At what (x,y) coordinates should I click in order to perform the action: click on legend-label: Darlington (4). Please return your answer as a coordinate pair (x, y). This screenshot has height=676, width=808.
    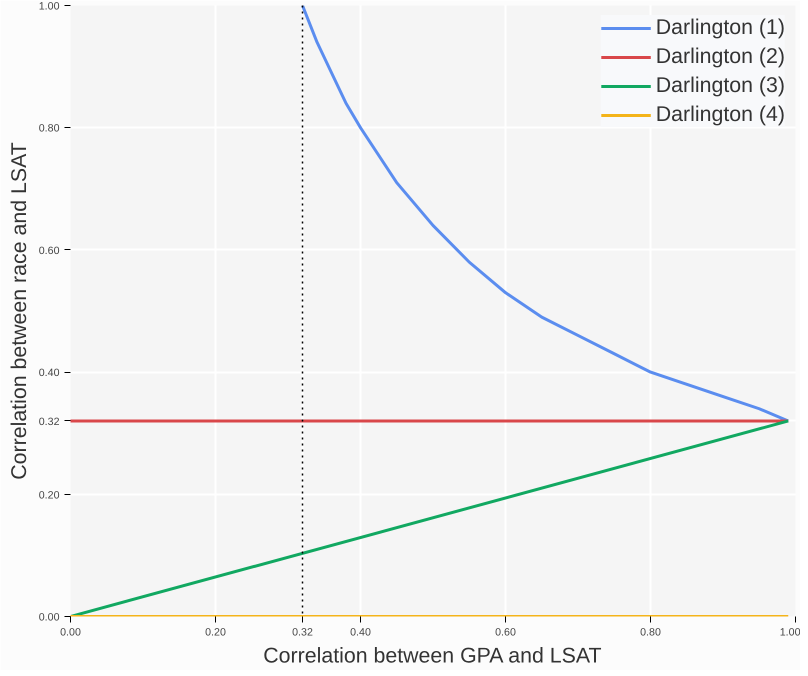
    Looking at the image, I should click on (720, 114).